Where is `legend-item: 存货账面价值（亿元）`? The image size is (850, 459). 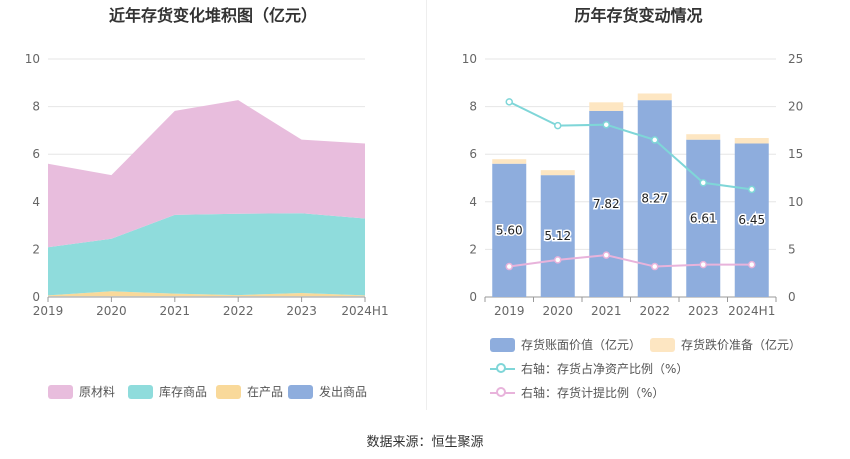 legend-item: 存货账面价值（亿元） is located at coordinates (565, 344).